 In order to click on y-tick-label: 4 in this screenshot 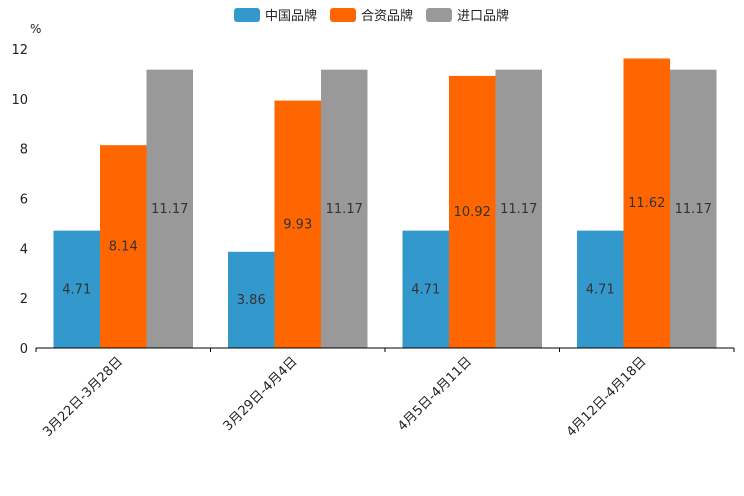, I will do `click(24, 249)`.